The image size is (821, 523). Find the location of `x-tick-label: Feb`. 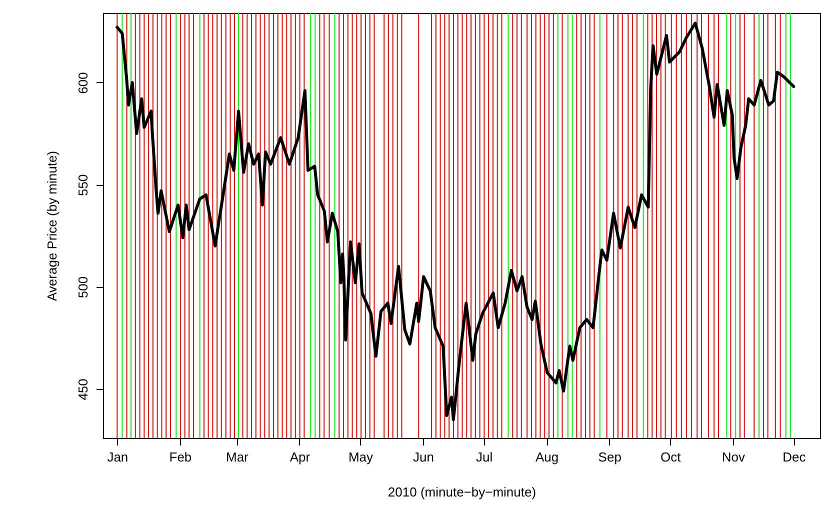

x-tick-label: Feb is located at coordinates (180, 457).